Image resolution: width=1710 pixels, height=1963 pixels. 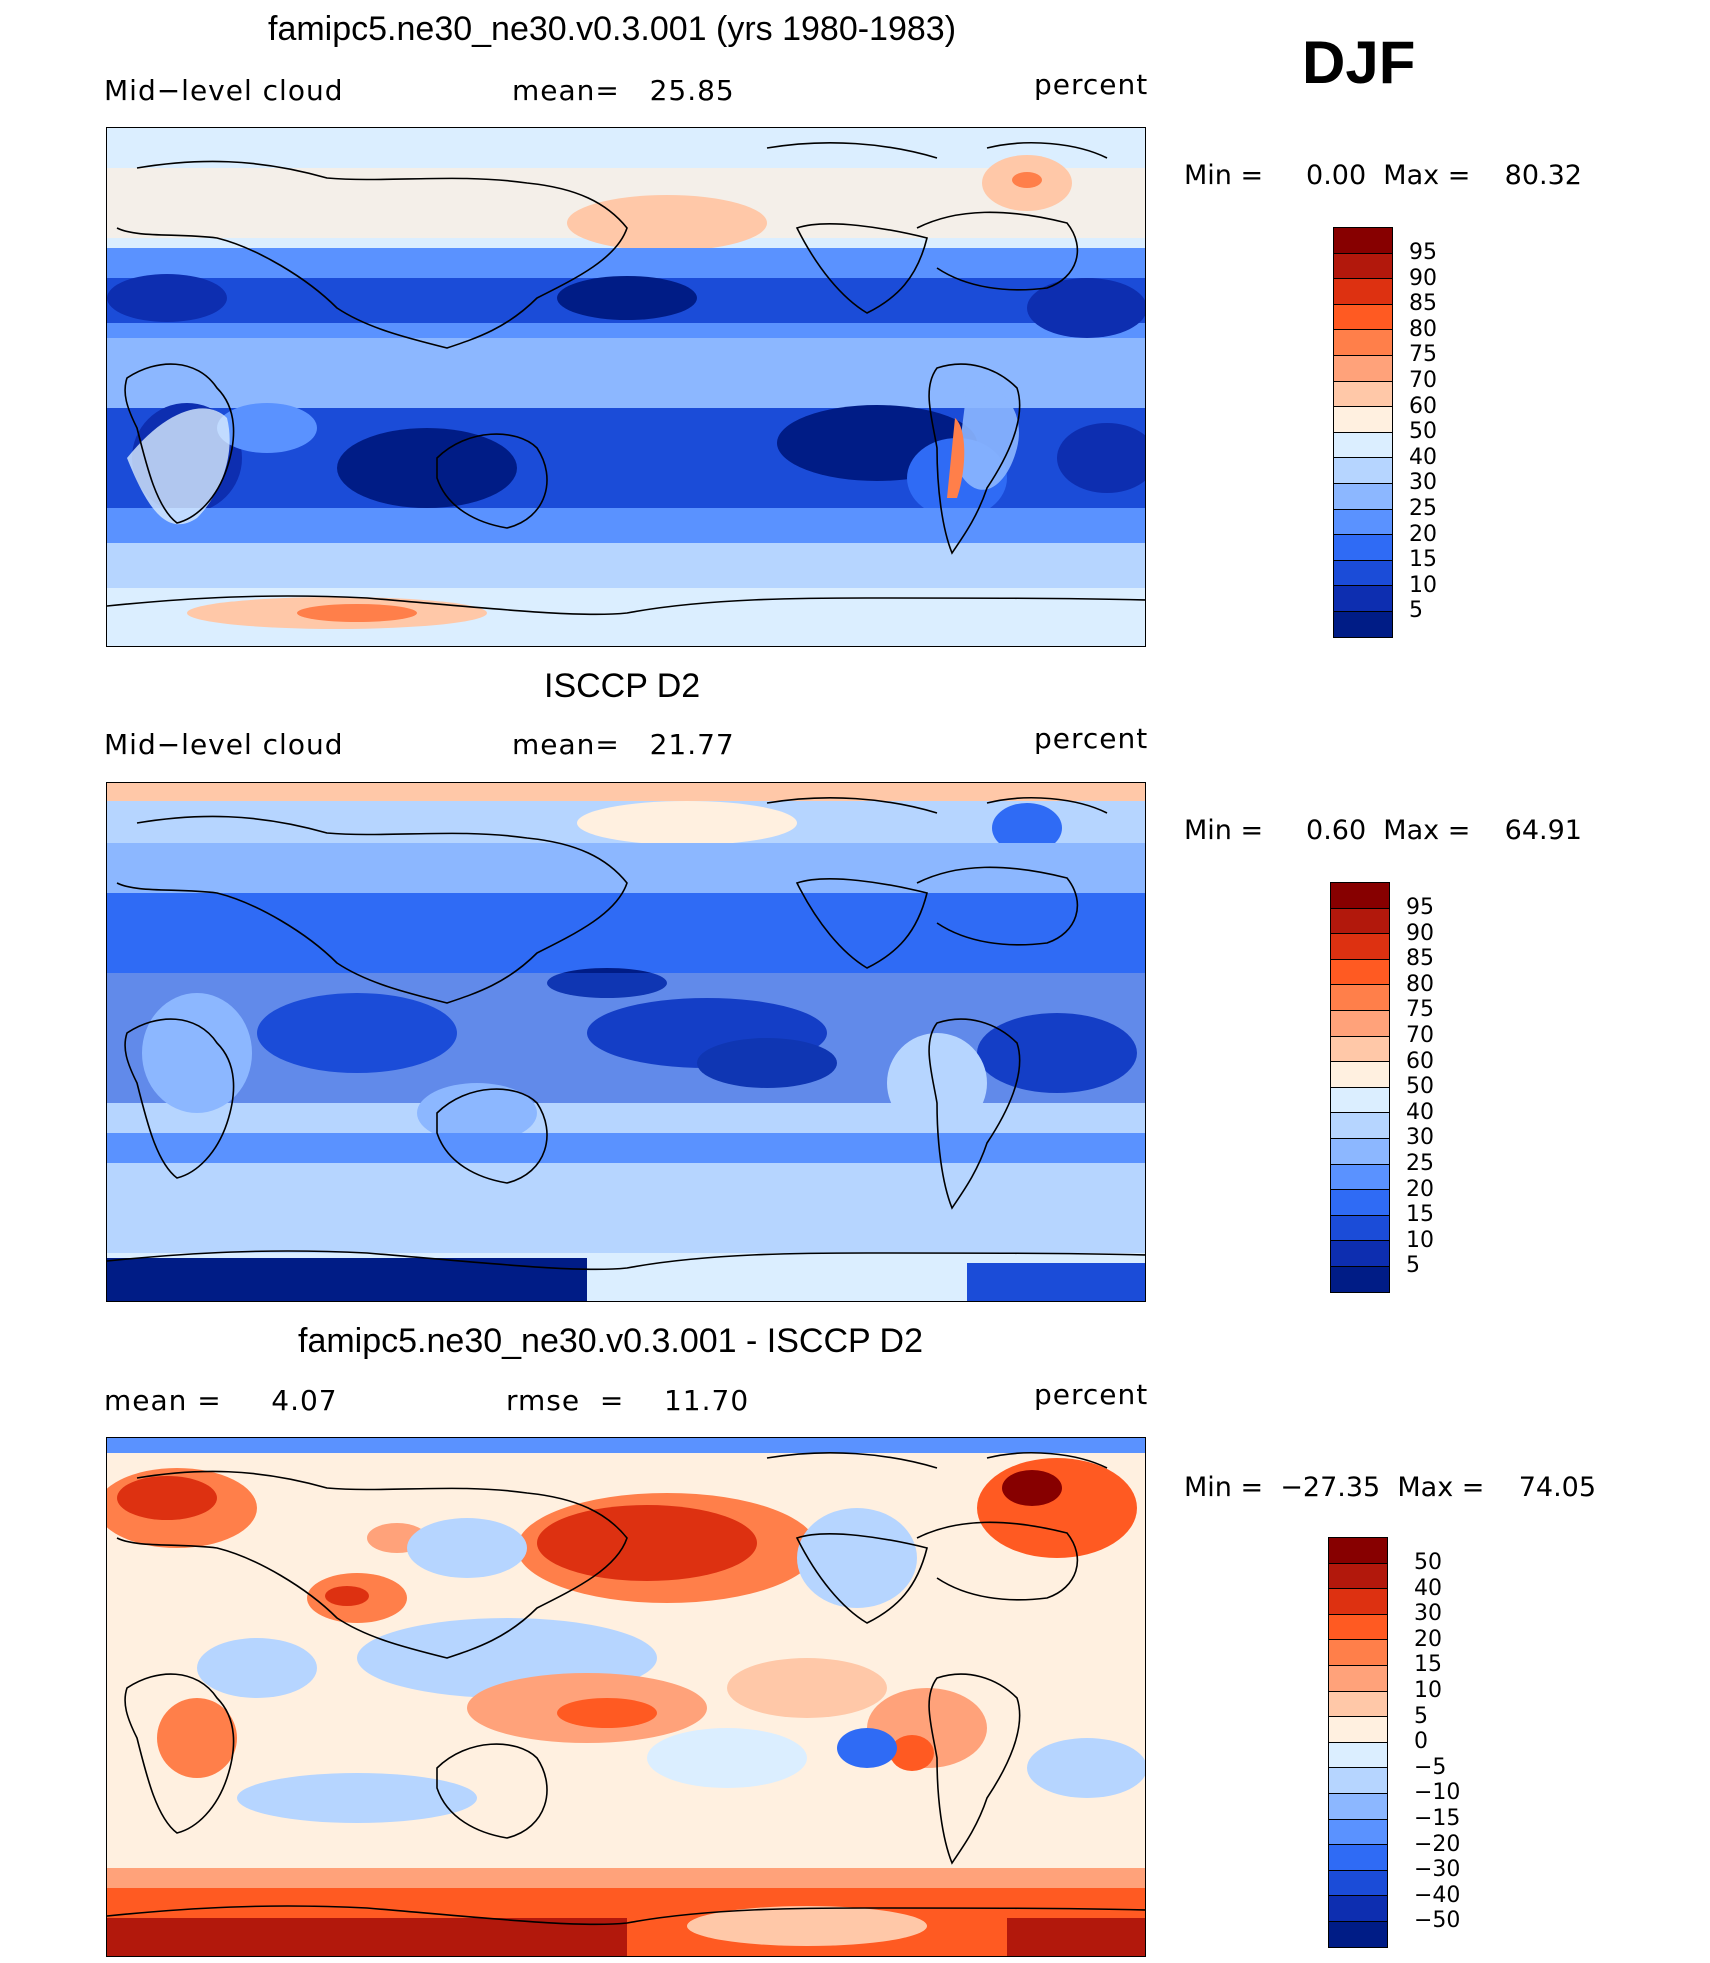 What do you see at coordinates (1437, 1844) in the screenshot?
I see `colorbar-tick-label: −20` at bounding box center [1437, 1844].